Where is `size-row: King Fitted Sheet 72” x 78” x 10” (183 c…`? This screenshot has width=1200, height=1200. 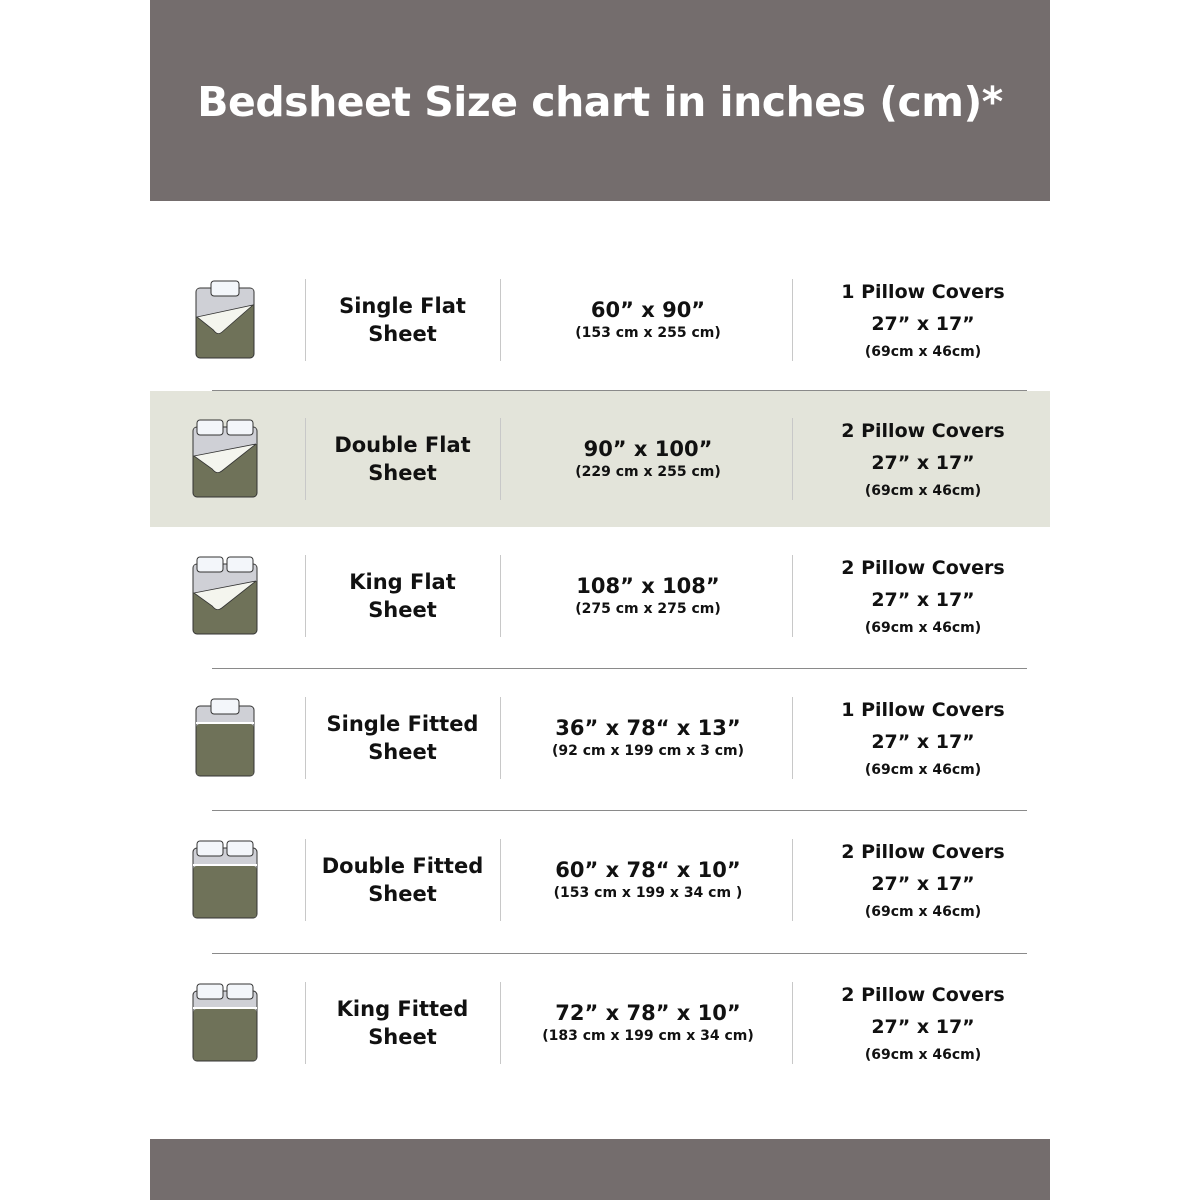 size-row: King Fitted Sheet 72” x 78” x 10” (183 c… is located at coordinates (600, 1023).